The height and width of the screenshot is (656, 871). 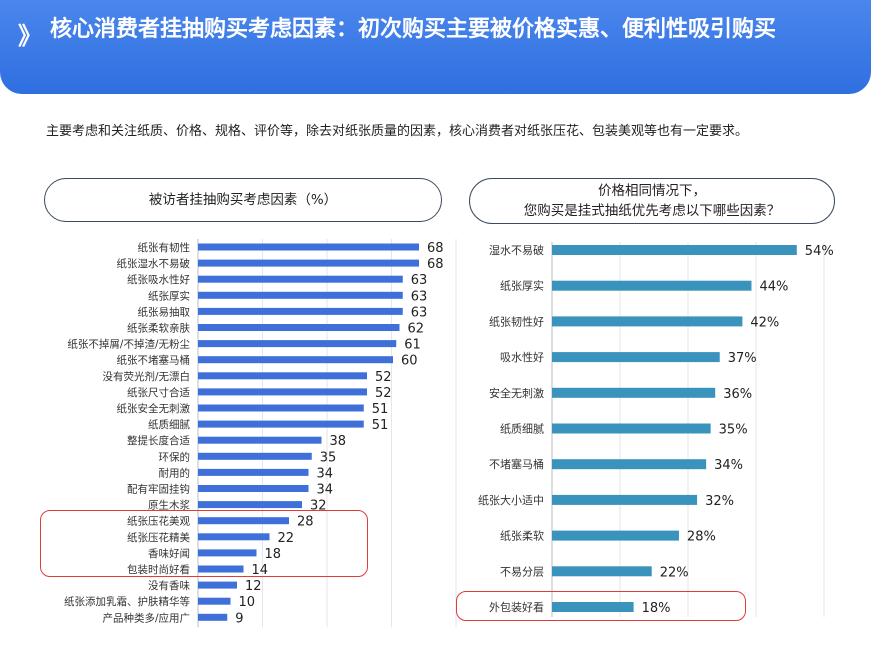 What do you see at coordinates (158, 569) in the screenshot?
I see `category-label: 包装时尚好看` at bounding box center [158, 569].